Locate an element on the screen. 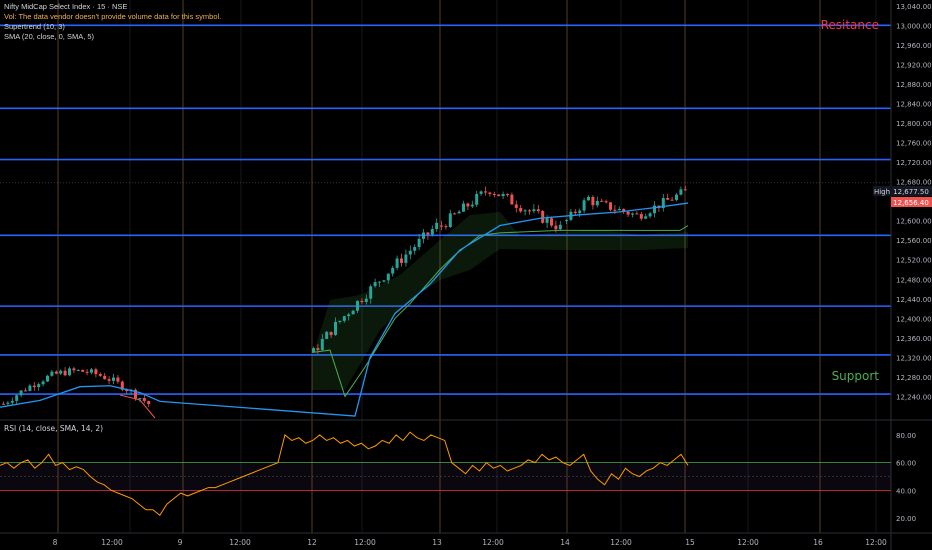 The height and width of the screenshot is (550, 932). price-tick: 12,320.00 is located at coordinates (914, 358).